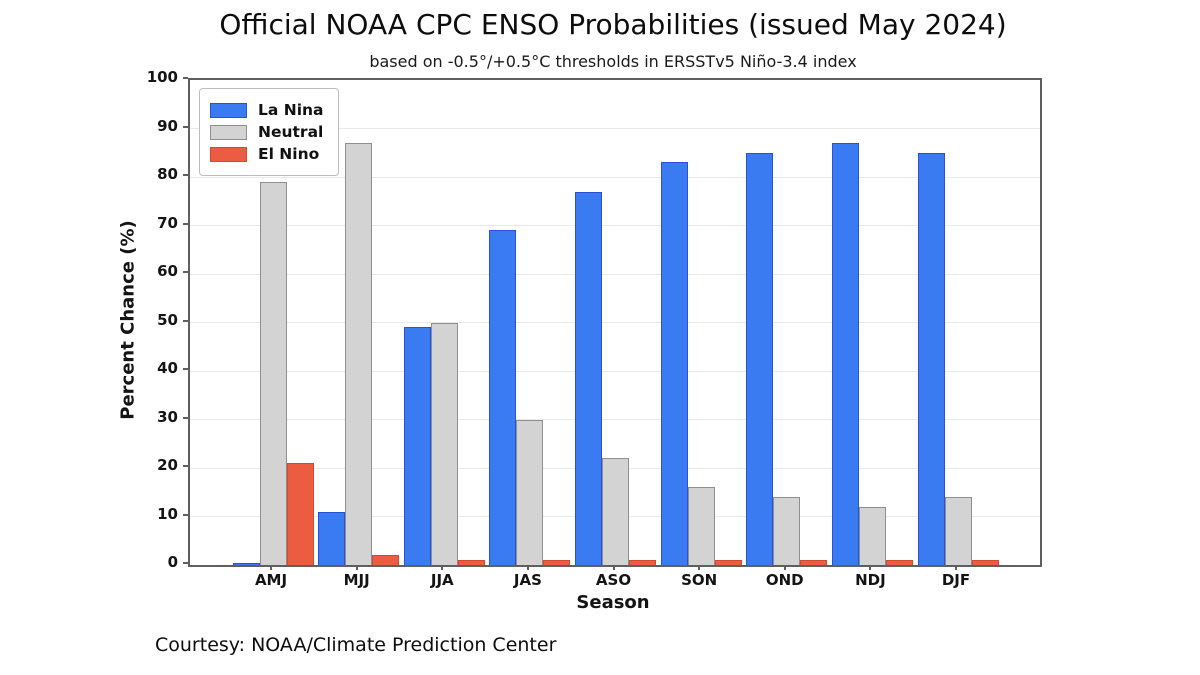  Describe the element at coordinates (784, 580) in the screenshot. I see `x-tick-label: OND` at that location.